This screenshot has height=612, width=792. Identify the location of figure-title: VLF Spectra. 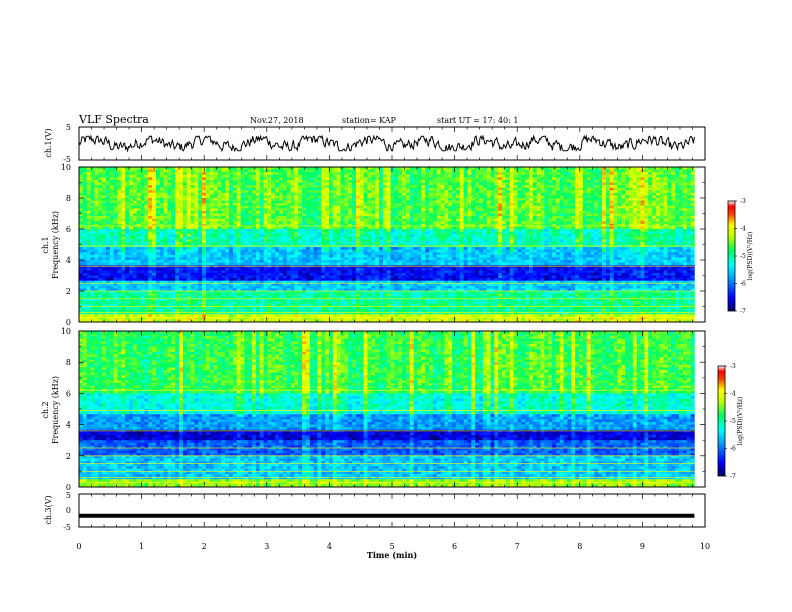
(113, 119).